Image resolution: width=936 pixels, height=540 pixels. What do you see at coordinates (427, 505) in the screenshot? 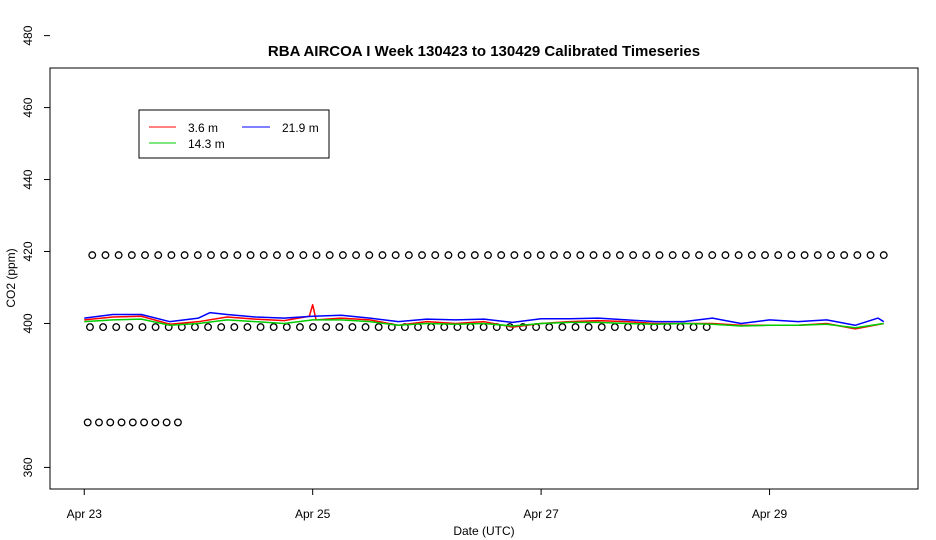
I see `x-axis: Apr 23 Apr 25 Apr 27 Apr 29` at bounding box center [427, 505].